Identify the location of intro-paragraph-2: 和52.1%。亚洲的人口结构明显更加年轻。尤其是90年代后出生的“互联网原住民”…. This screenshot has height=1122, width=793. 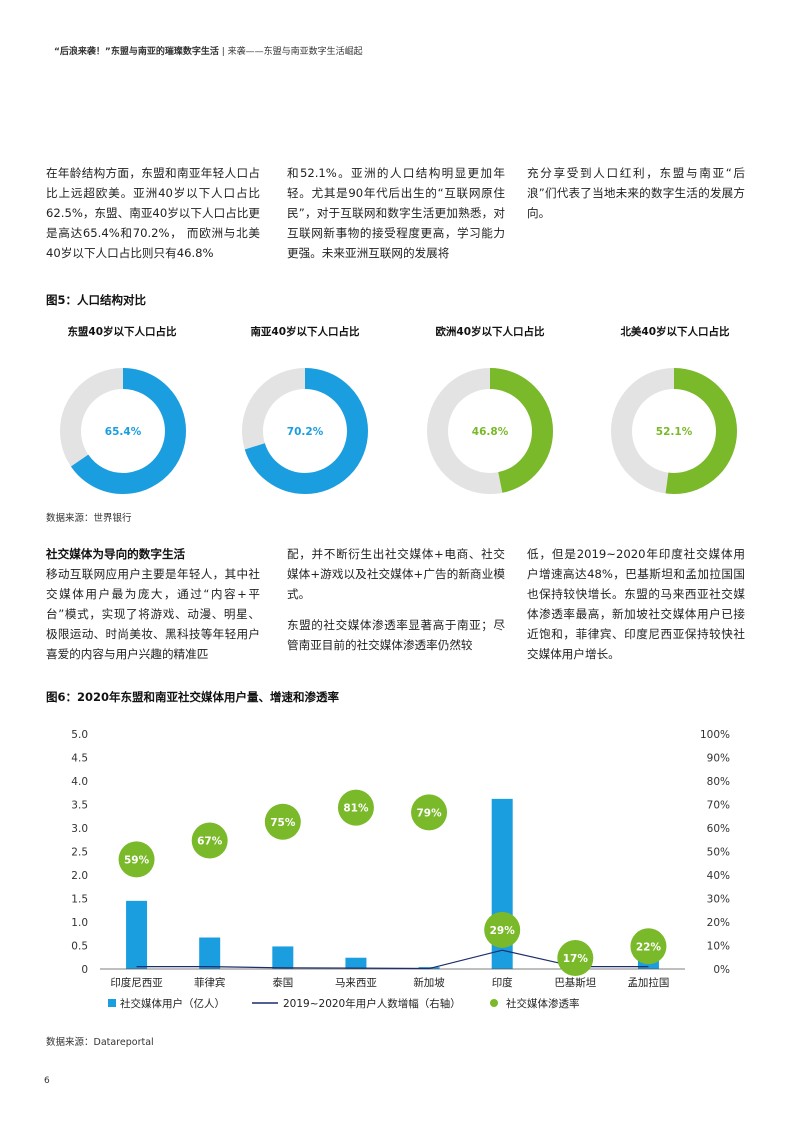
(396, 213).